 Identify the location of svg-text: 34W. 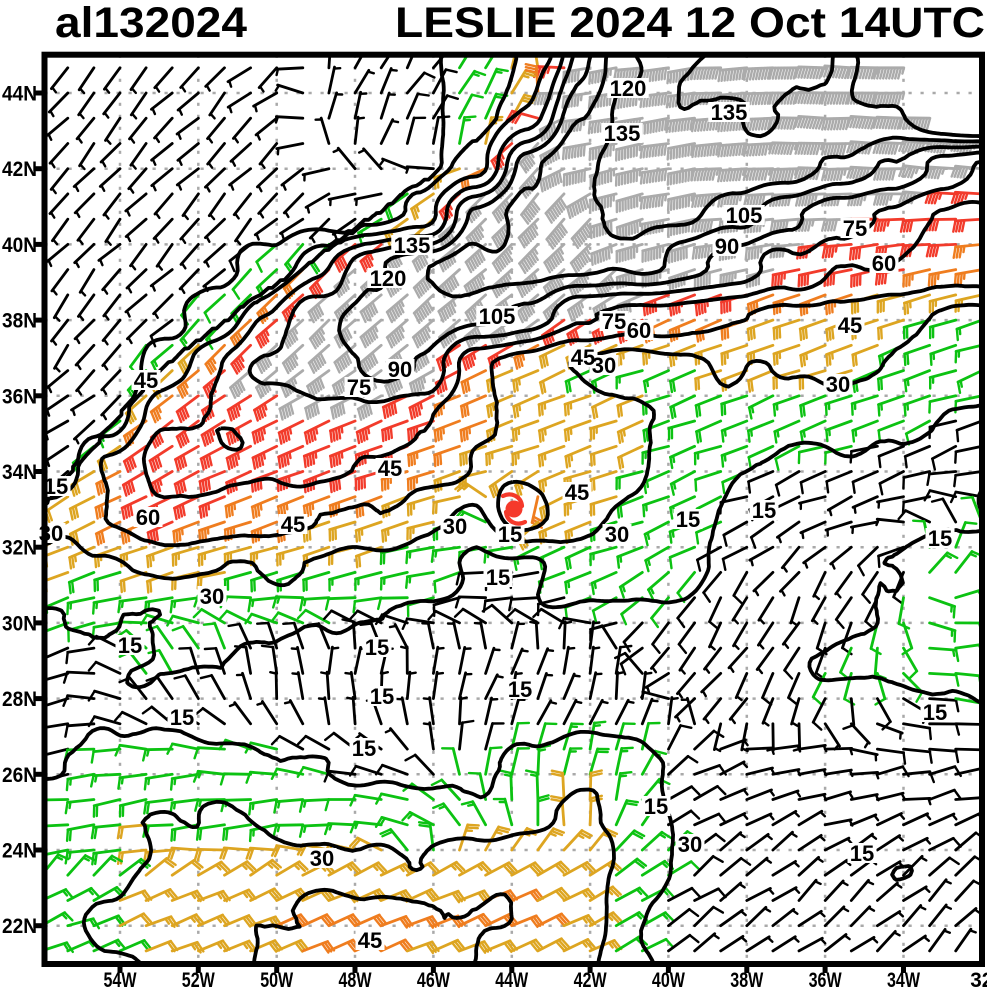
(903, 979).